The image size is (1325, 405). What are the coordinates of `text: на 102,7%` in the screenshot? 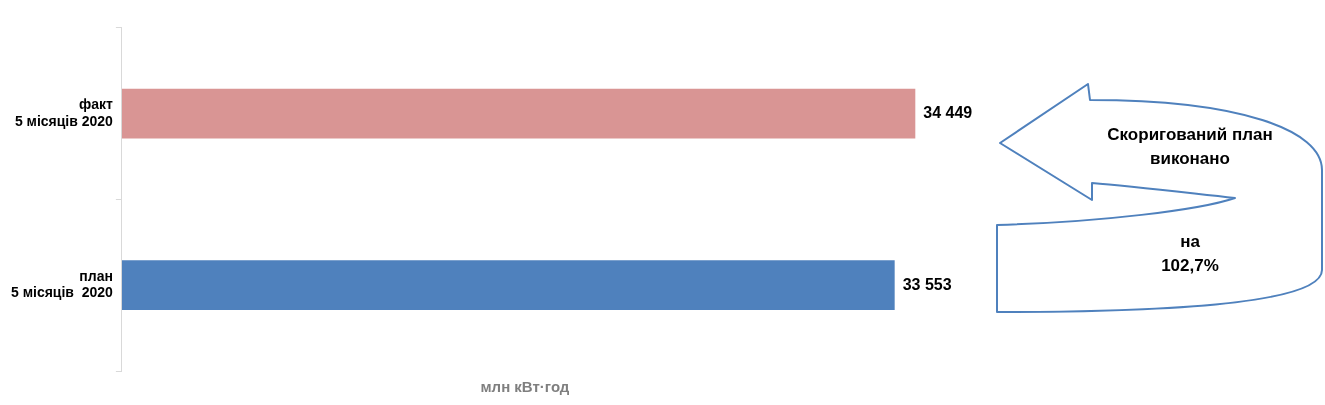 It's located at (1190, 254).